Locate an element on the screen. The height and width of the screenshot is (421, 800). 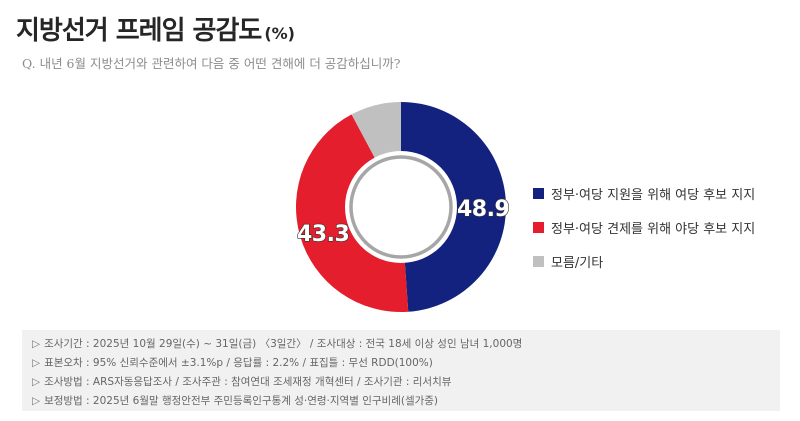
legend-item-unknown: 모름/기타 is located at coordinates (644, 261).